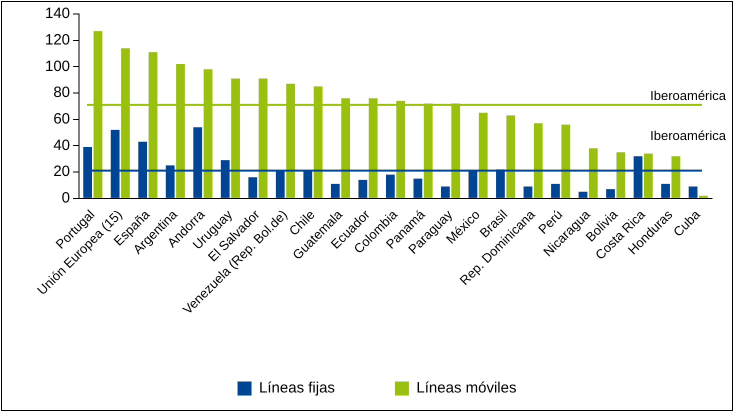 The width and height of the screenshot is (734, 412). What do you see at coordinates (61, 145) in the screenshot?
I see `y-tick-label: 40` at bounding box center [61, 145].